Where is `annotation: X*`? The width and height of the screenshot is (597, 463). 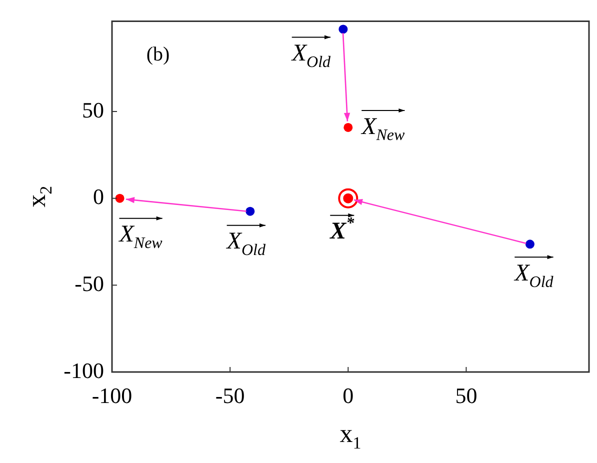
annotation: X* is located at coordinates (342, 230).